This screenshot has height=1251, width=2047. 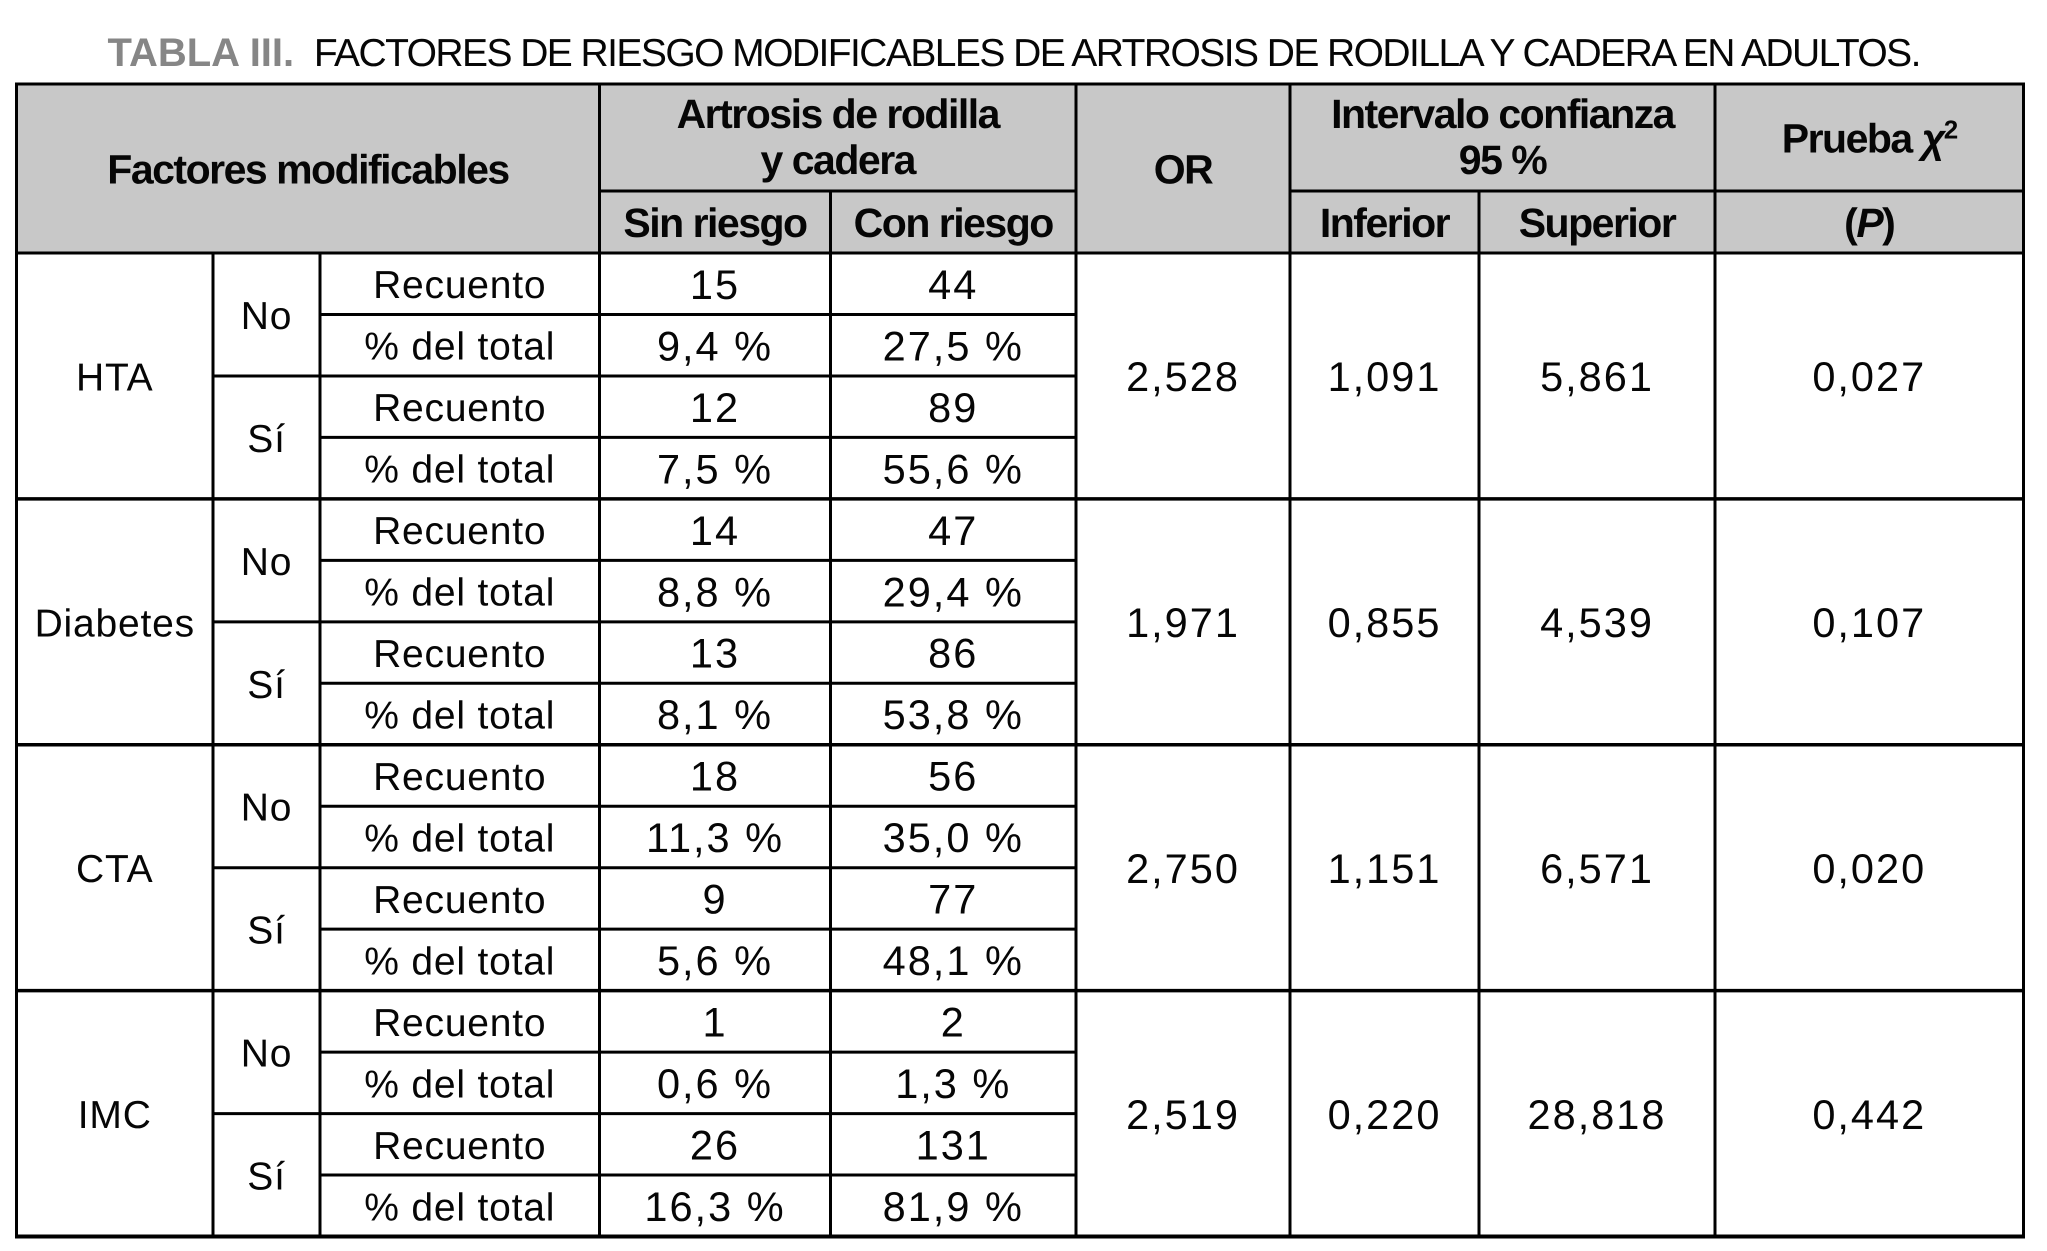 What do you see at coordinates (1869, 1114) in the screenshot?
I see `svg-text: 0,442` at bounding box center [1869, 1114].